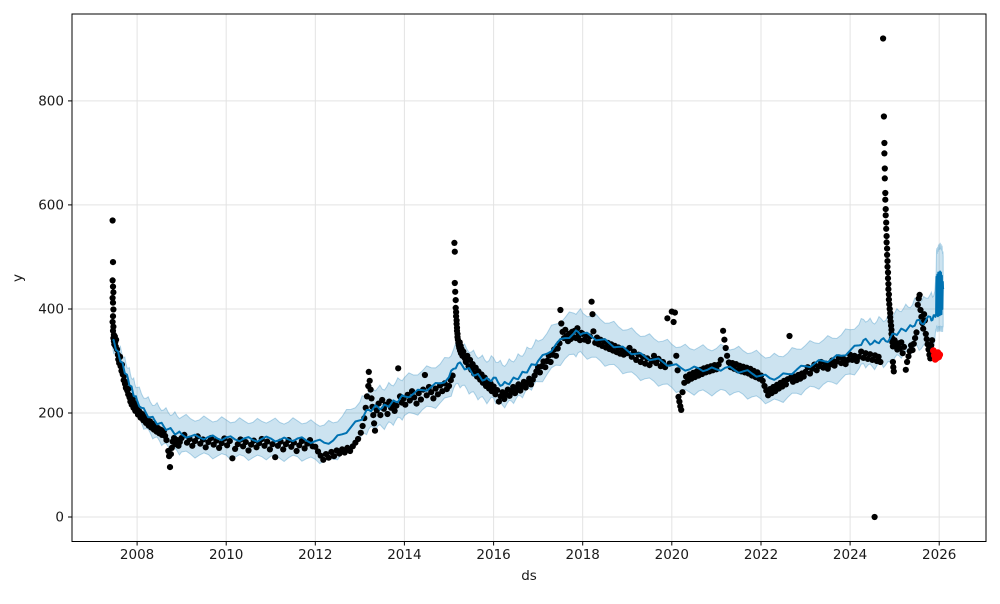  What do you see at coordinates (761, 555) in the screenshot?
I see `x-tick-label: 2022` at bounding box center [761, 555].